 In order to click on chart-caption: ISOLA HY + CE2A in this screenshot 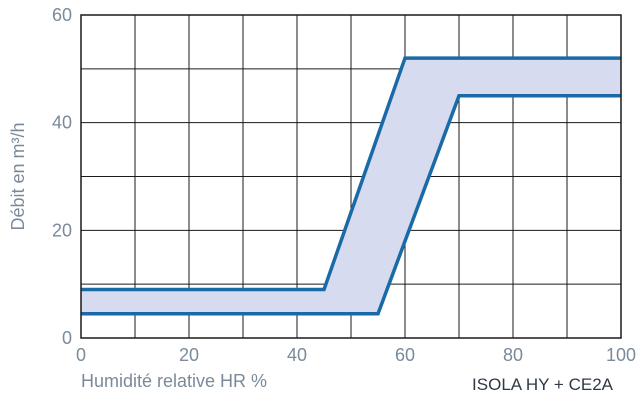, I will do `click(543, 384)`.